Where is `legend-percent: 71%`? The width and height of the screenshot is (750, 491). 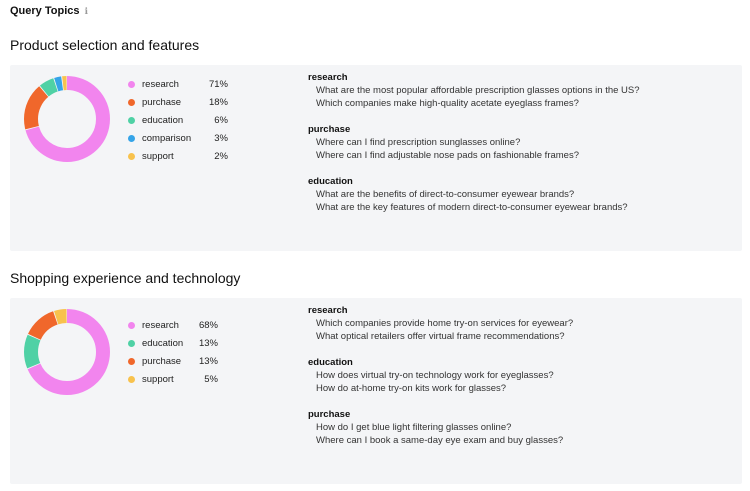 legend-percent: 71% is located at coordinates (218, 84).